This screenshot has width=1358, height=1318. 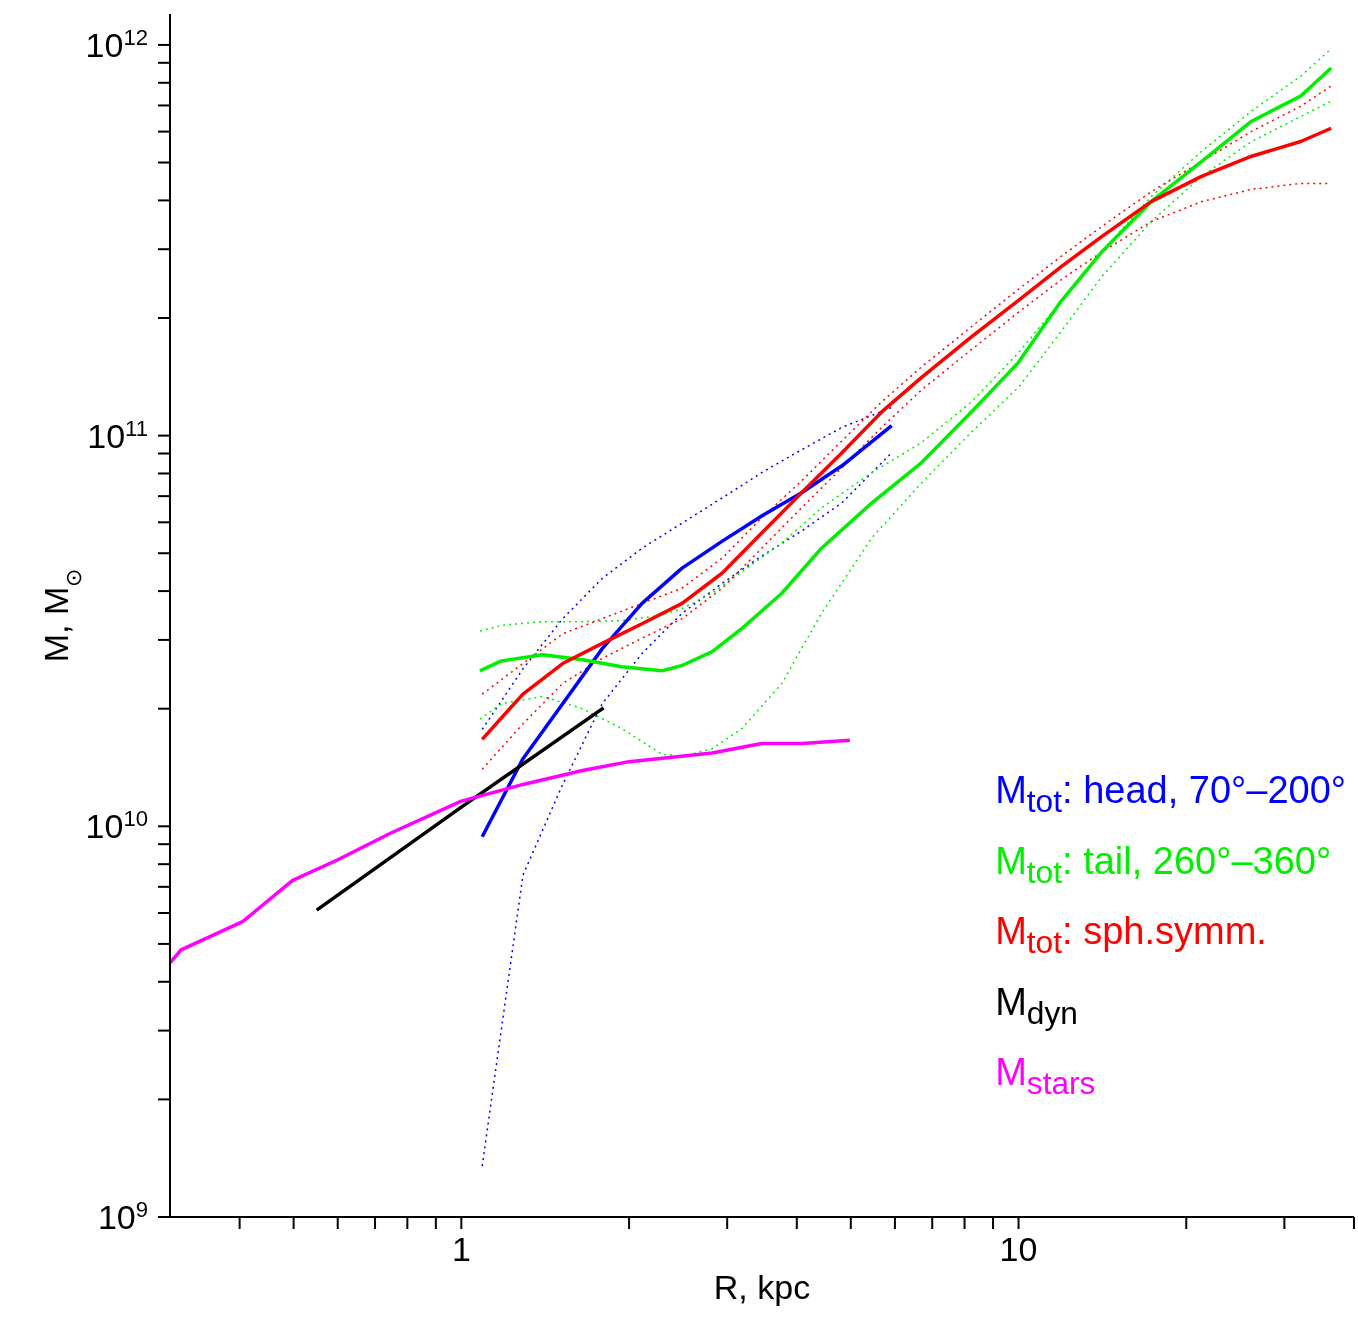 What do you see at coordinates (116, 825) in the screenshot?
I see `y-tick-label: 10$^{10}$` at bounding box center [116, 825].